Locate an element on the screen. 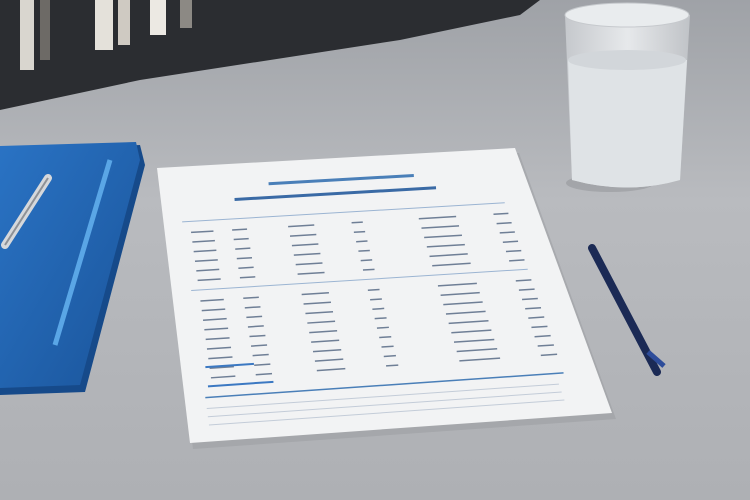 This screenshot has height=500, width=750. silver-pen is located at coordinates (26, 211).